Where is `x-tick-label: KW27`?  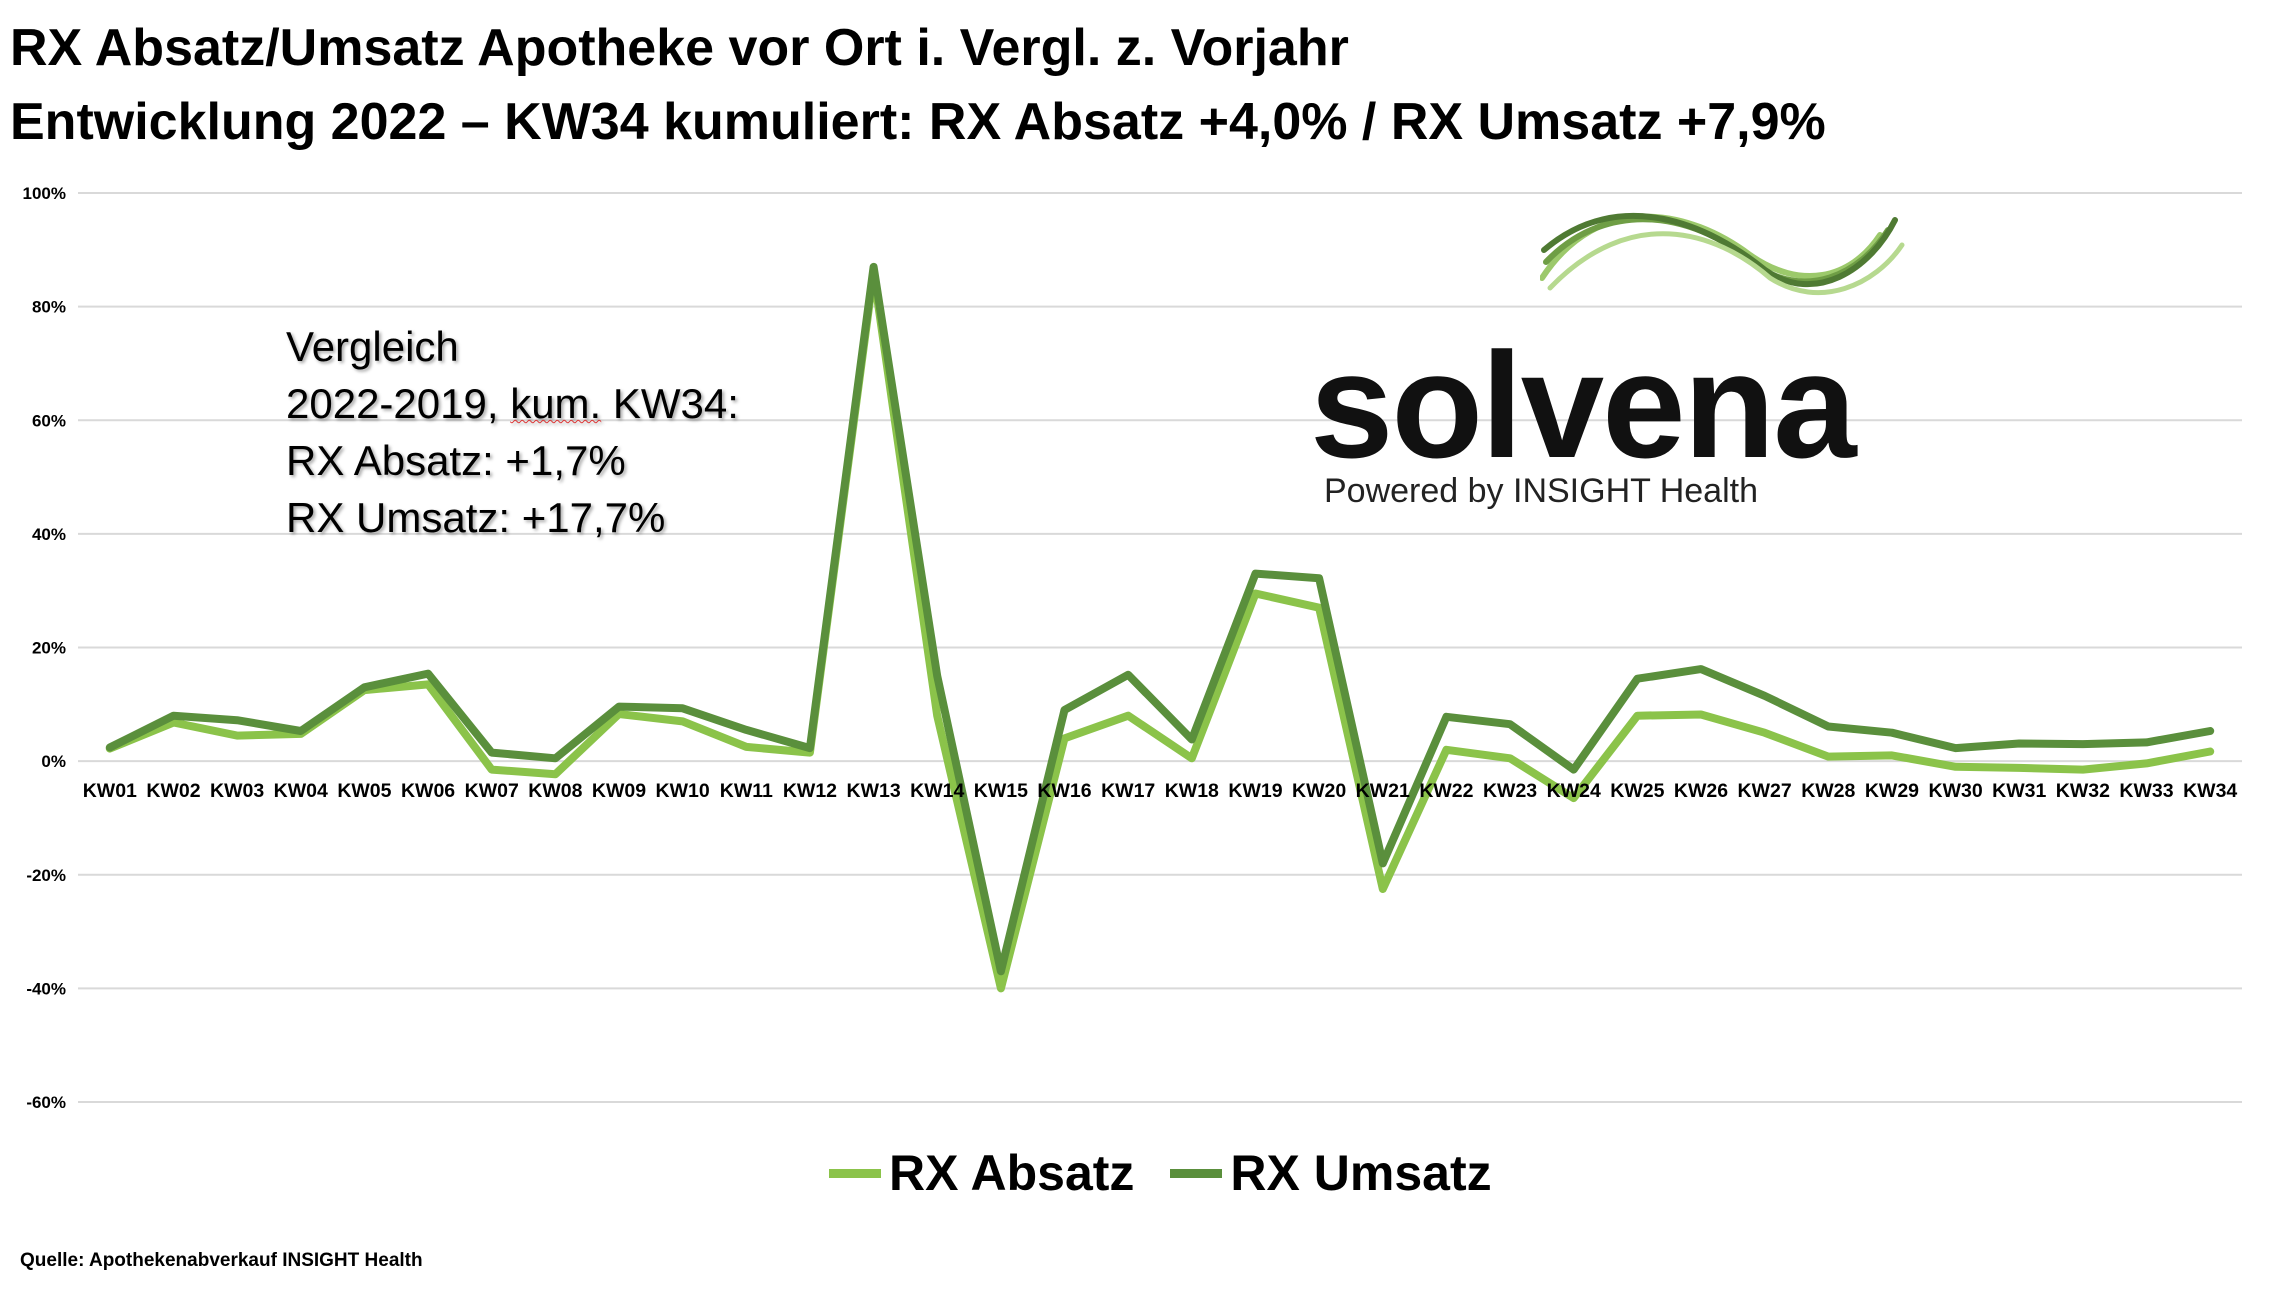
x-tick-label: KW27 is located at coordinates (1765, 791).